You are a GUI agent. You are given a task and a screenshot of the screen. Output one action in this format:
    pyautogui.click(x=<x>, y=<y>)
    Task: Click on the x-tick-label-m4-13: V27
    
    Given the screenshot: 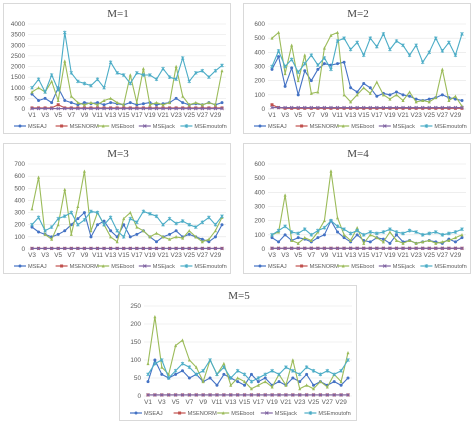 What is the action you would take?
    pyautogui.click(x=443, y=255)
    